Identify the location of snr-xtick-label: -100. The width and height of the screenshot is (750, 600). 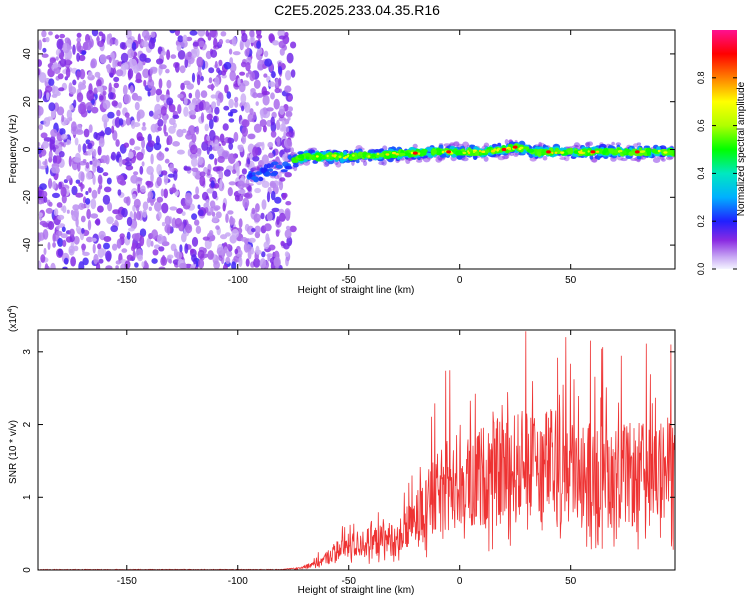
(238, 581).